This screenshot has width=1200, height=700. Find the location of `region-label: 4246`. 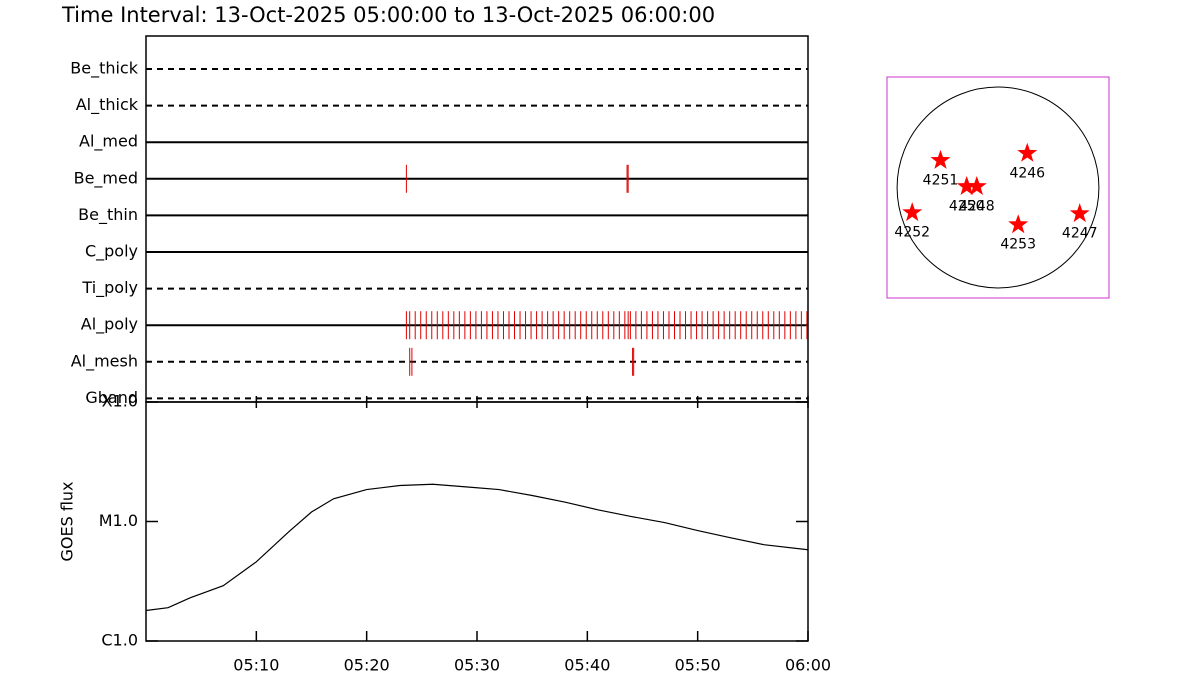

region-label: 4246 is located at coordinates (1027, 173).